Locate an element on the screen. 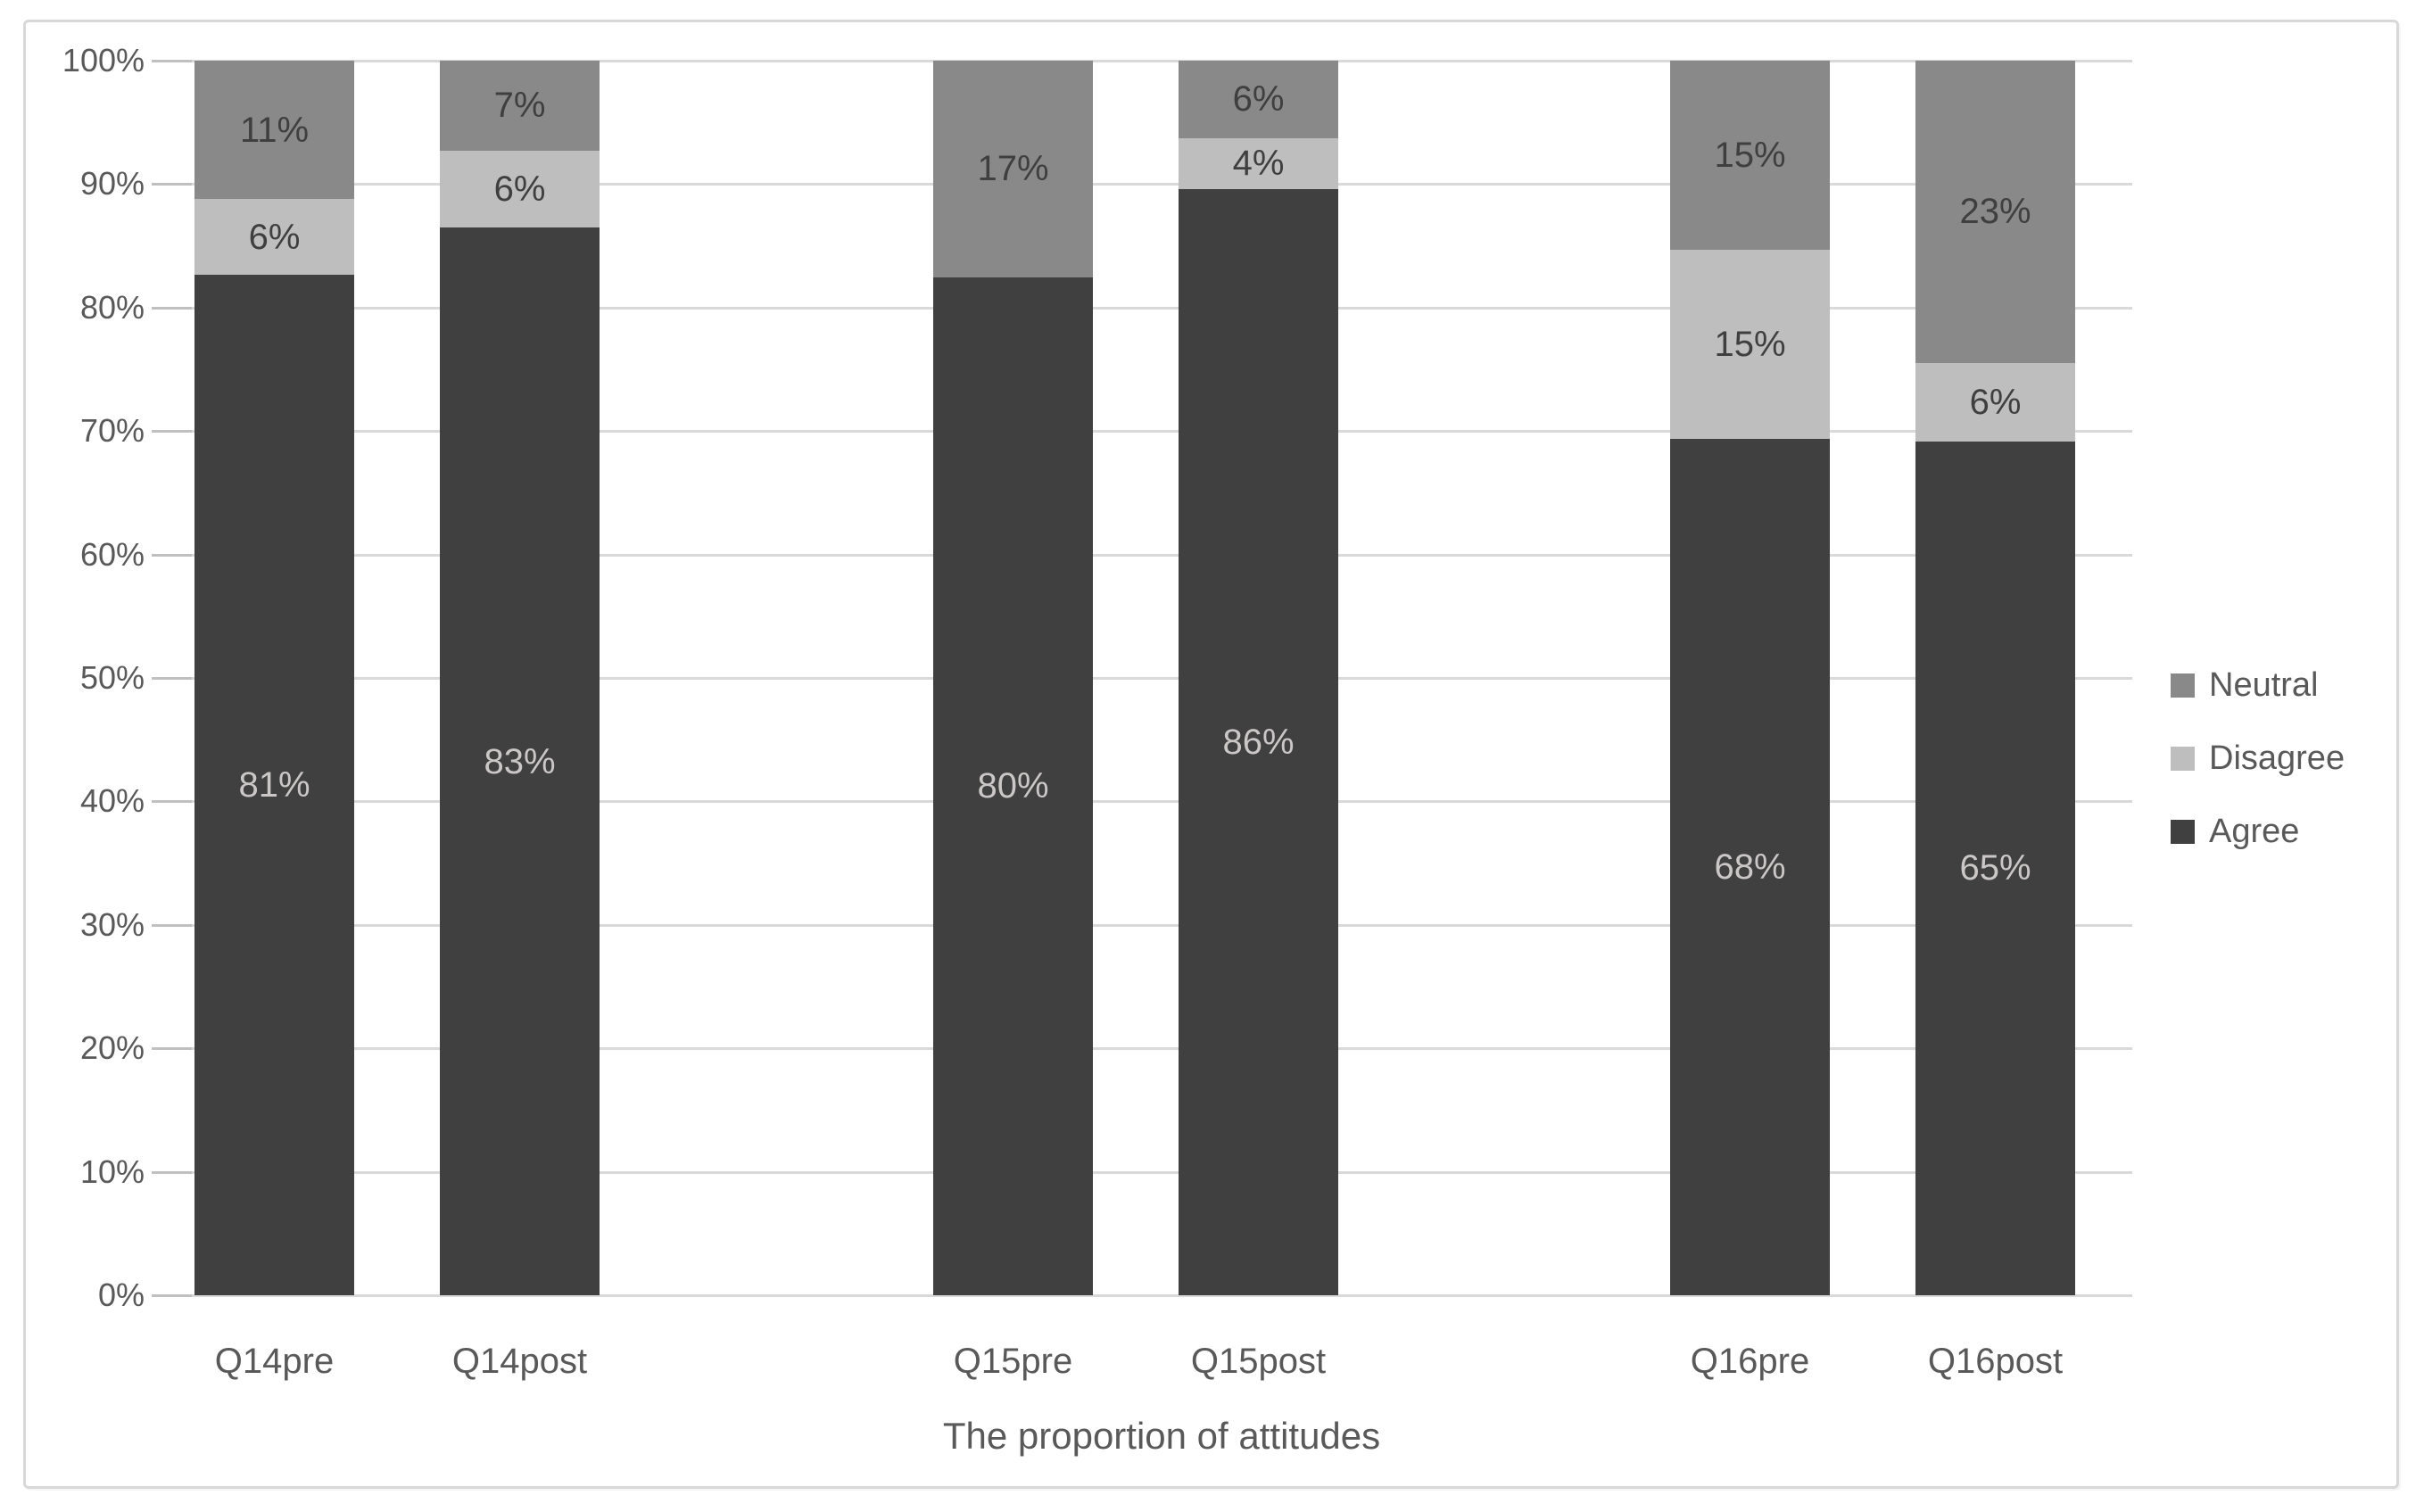 This screenshot has height=1512, width=2424. data-label-q14post-neutral: 7% is located at coordinates (519, 106).